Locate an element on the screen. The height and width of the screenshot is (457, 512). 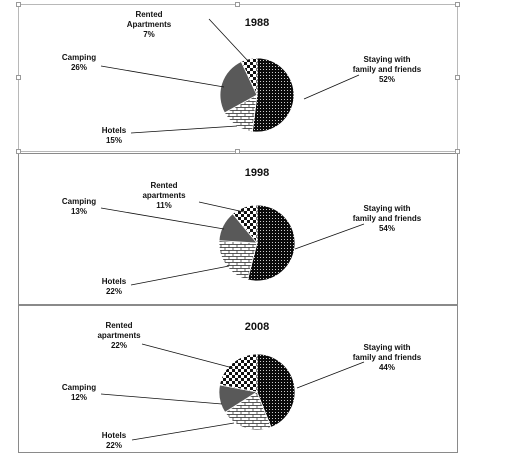
slice-label-family: Staying with family and friends 44% is located at coordinates (387, 357).